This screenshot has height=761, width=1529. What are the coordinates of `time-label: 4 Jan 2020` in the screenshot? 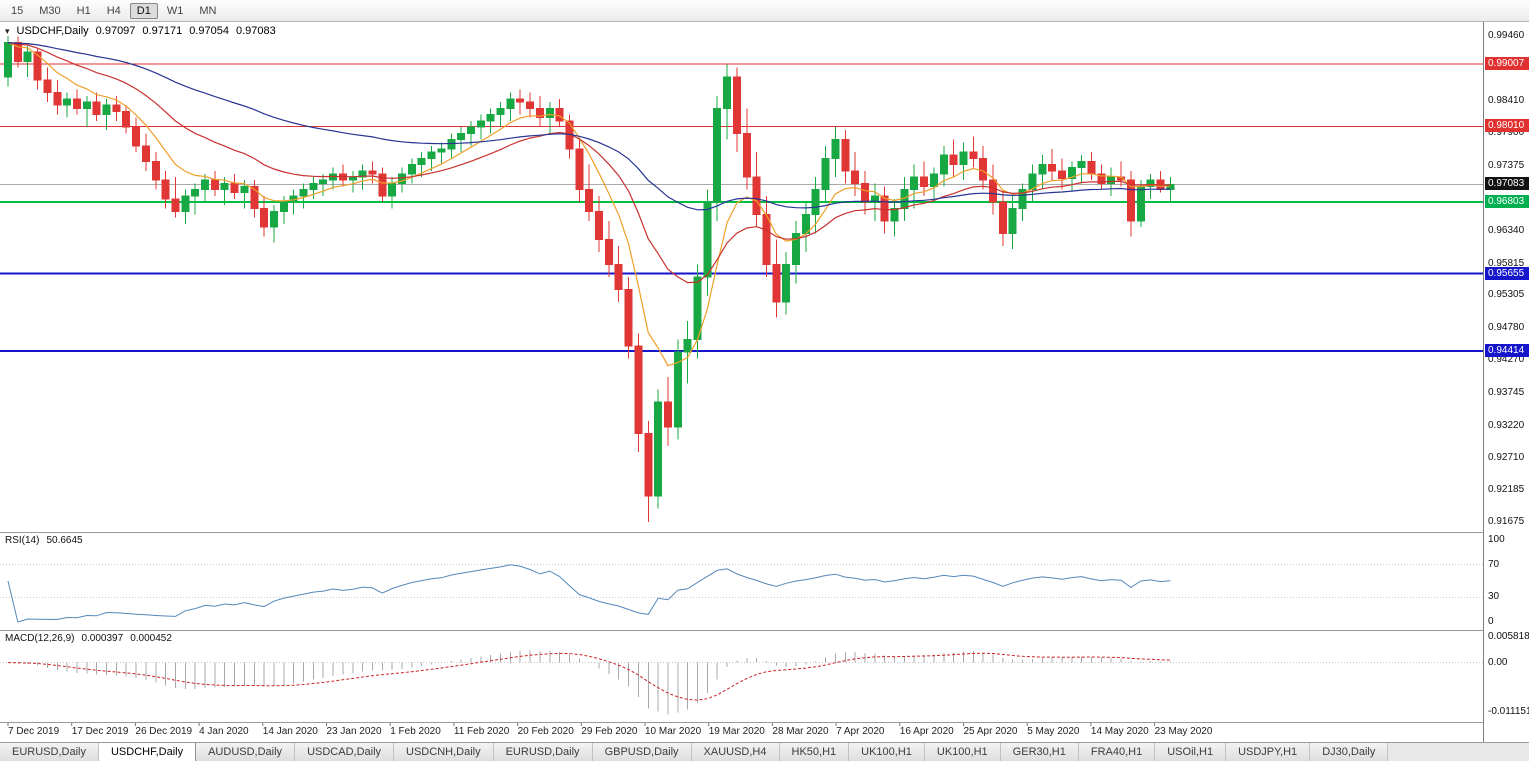 It's located at (224, 731).